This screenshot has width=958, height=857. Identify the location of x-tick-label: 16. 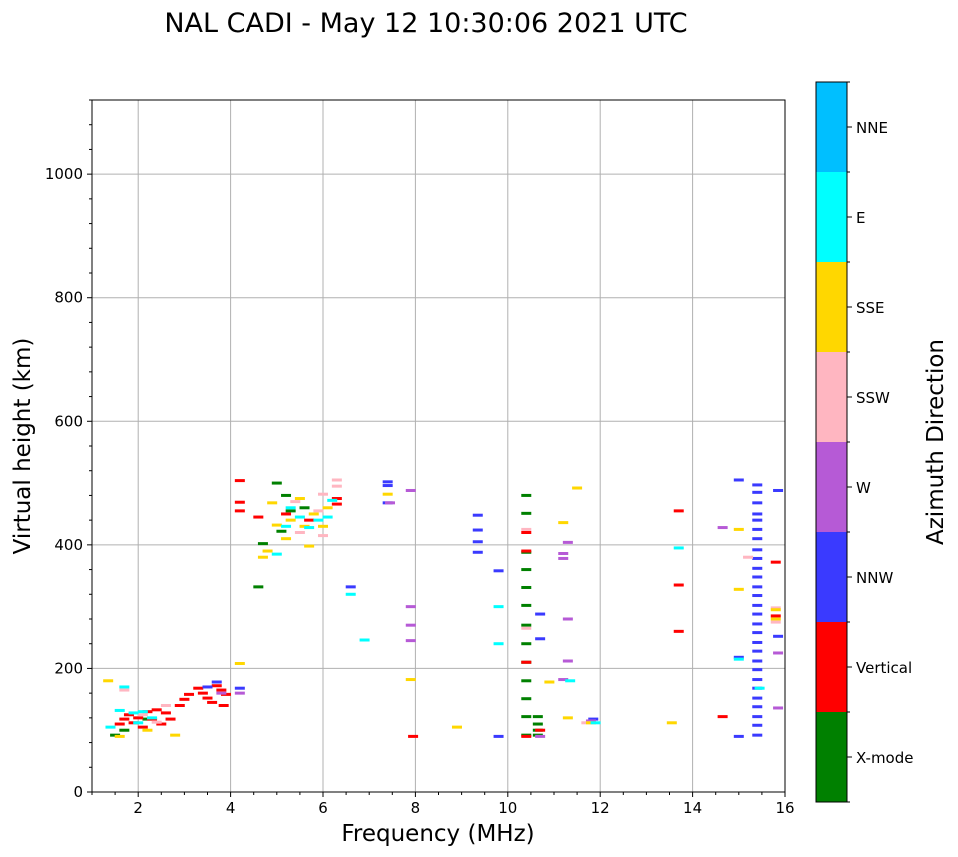
(784, 808).